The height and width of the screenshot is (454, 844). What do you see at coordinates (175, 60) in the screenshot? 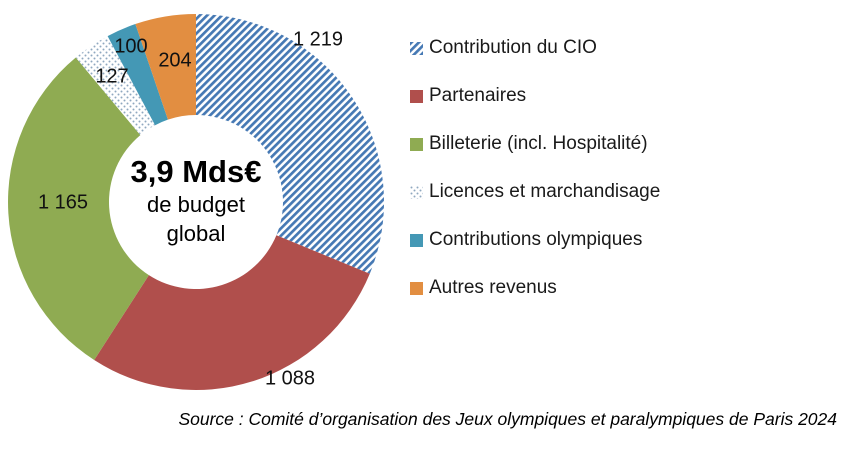
I see `value-label-autres-revenus: 204` at bounding box center [175, 60].